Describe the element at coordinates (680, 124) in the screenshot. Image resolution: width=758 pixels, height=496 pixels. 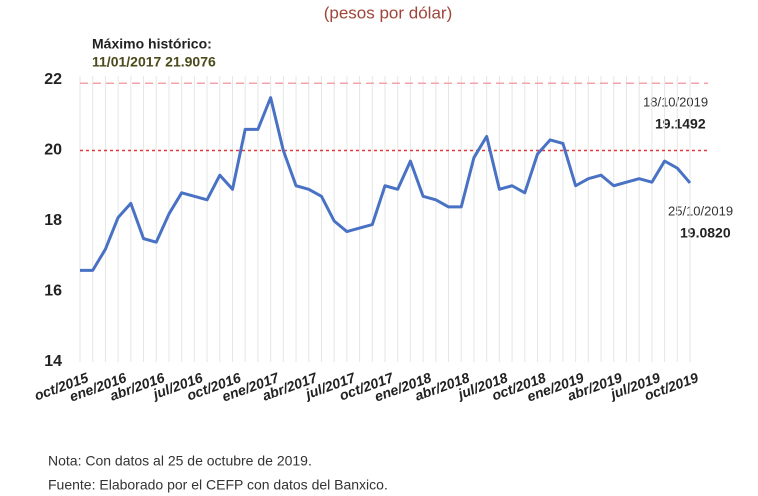
I see `annotation: 19.1492` at that location.